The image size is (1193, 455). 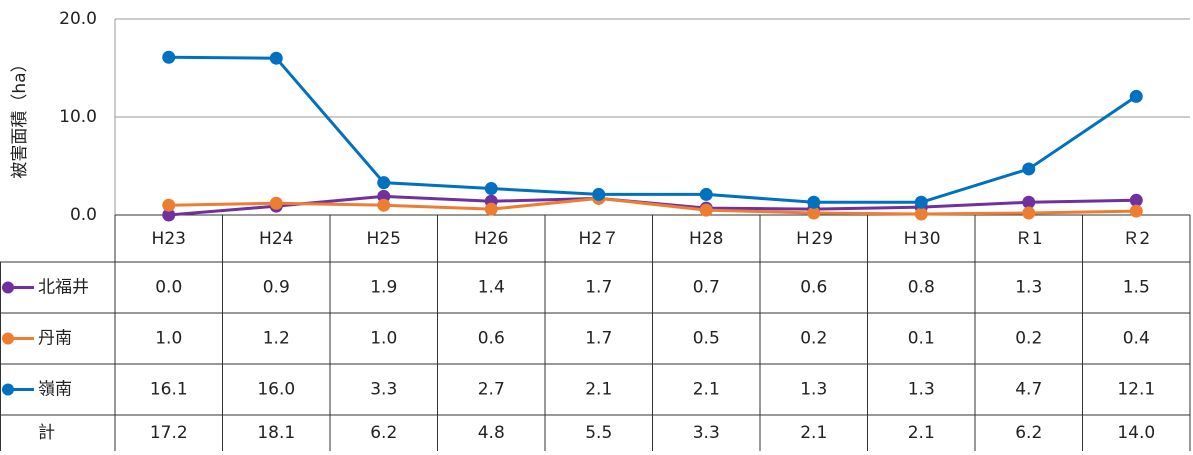 I want to click on x-tick-label: H28, so click(x=706, y=239).